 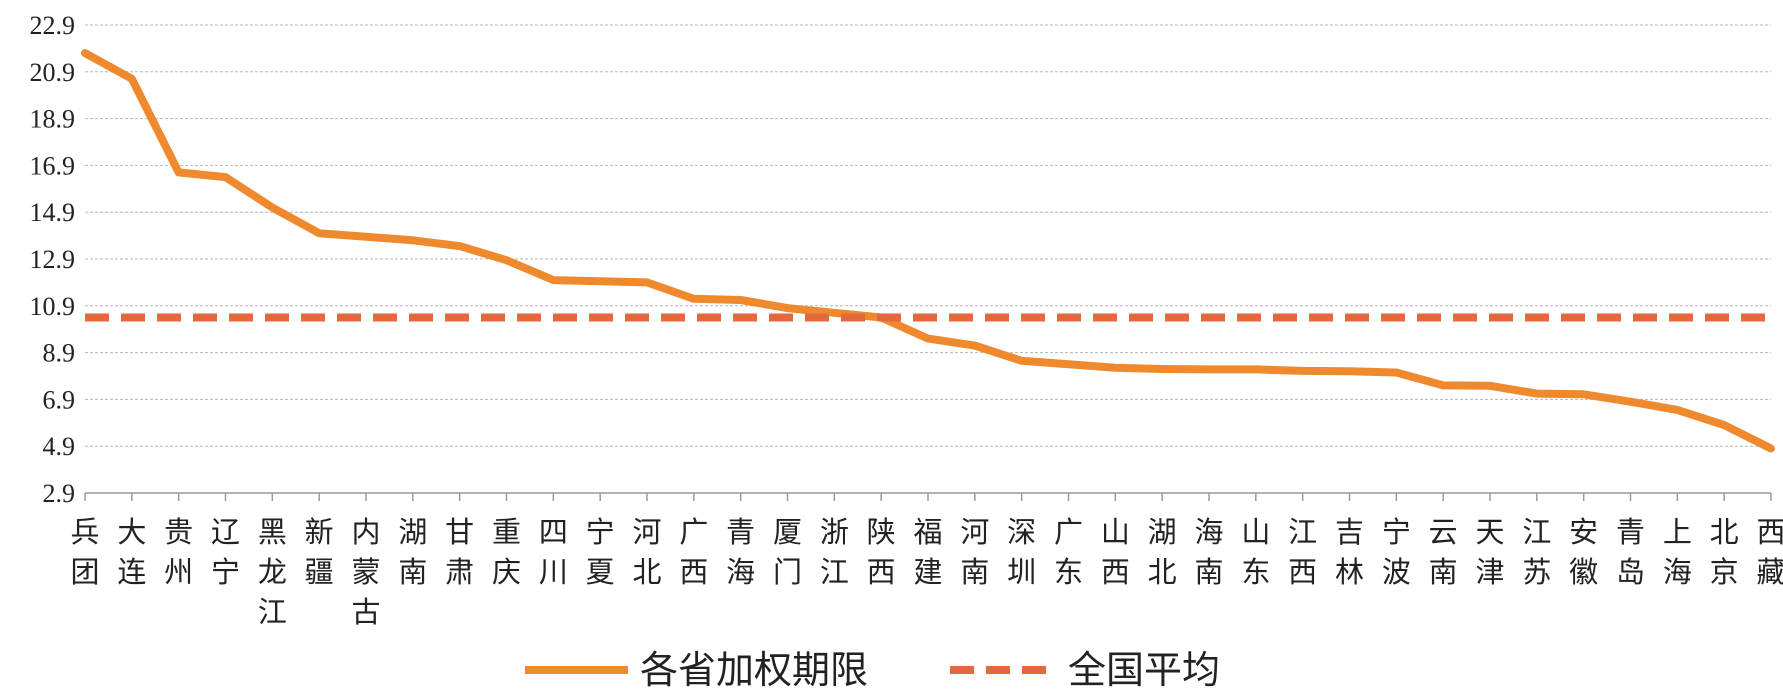 I want to click on x-tick-char: 黑, so click(x=272, y=532).